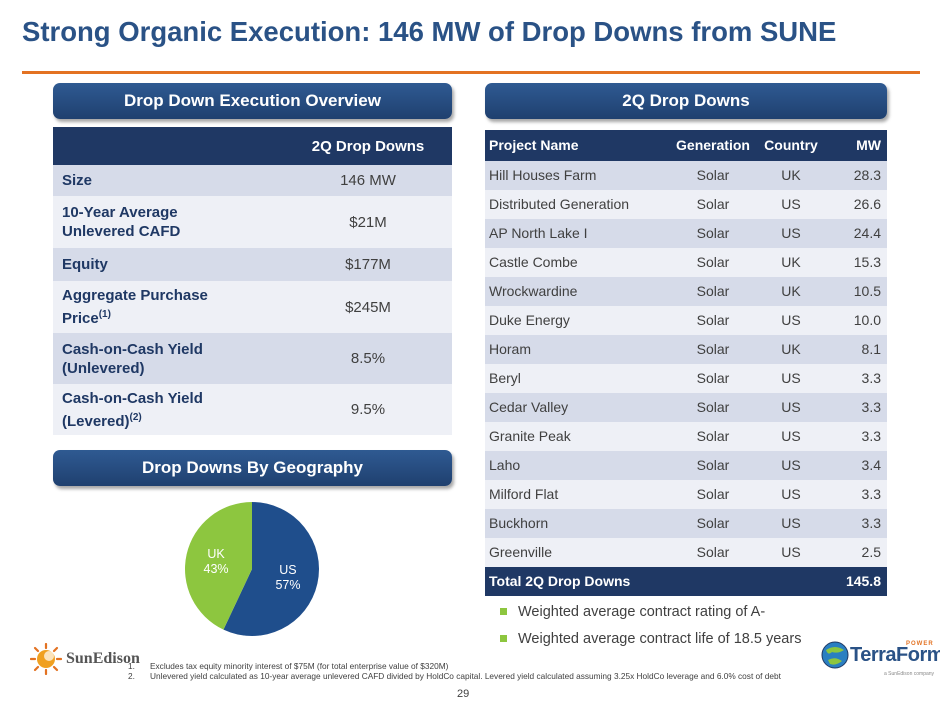  Describe the element at coordinates (103, 658) in the screenshot. I see `sunedison-wordmark: SunEdison` at that location.